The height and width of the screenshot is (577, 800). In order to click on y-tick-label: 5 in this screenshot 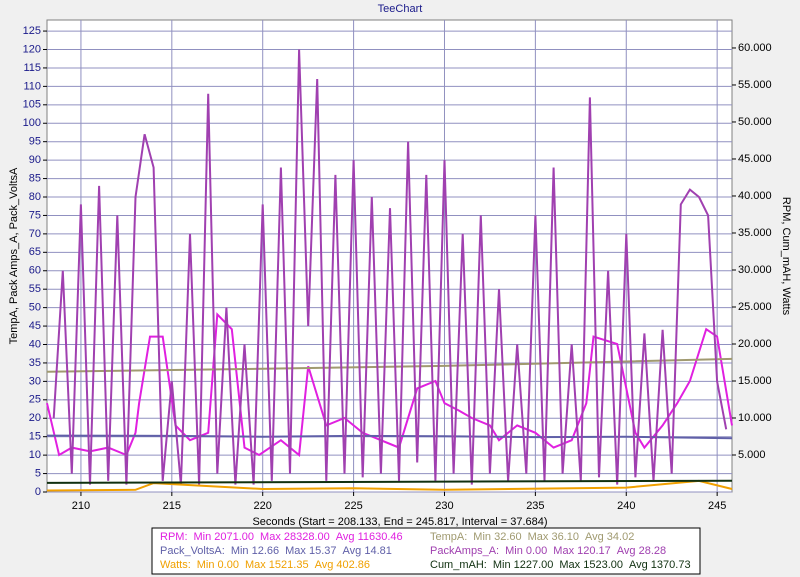, I will do `click(38, 473)`.